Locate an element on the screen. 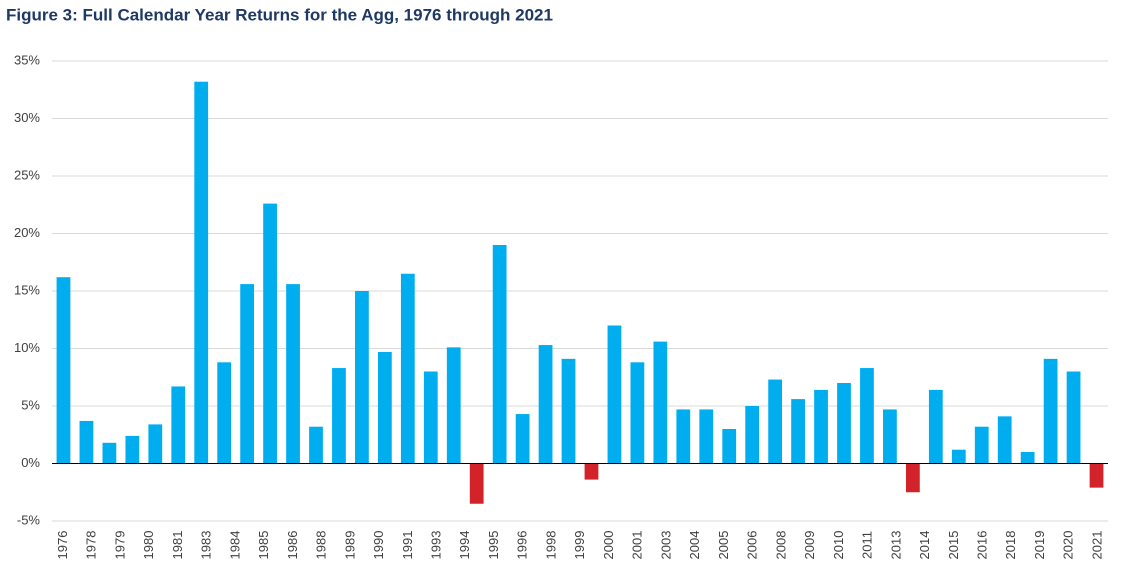  x-tick-label: 2013 is located at coordinates (895, 545).